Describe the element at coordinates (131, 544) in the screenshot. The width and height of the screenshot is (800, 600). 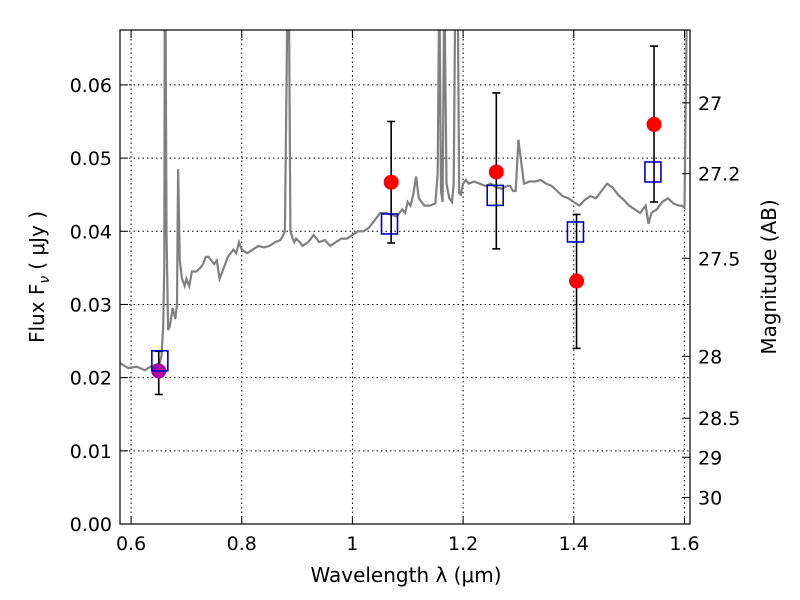
I see `x-tick-label: 0.6` at that location.